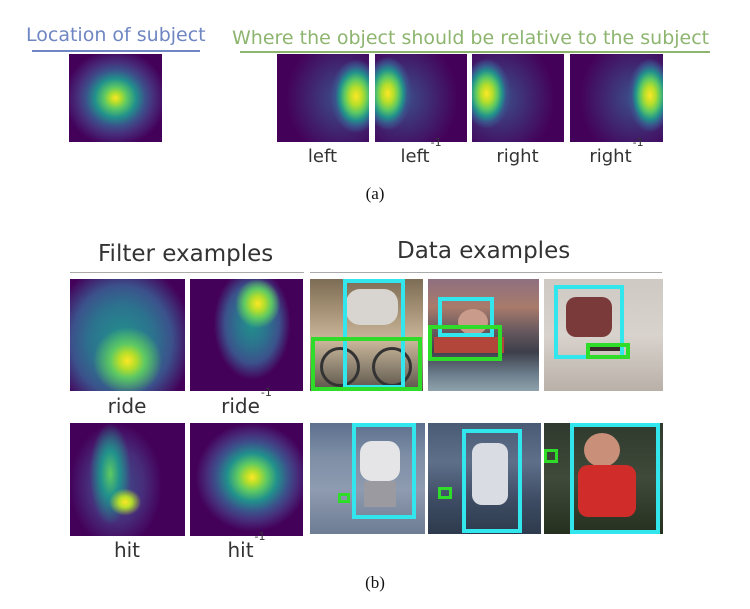 Image resolution: width=750 pixels, height=609 pixels. Describe the element at coordinates (372, 307) in the screenshot. I see `rider-shirt` at that location.